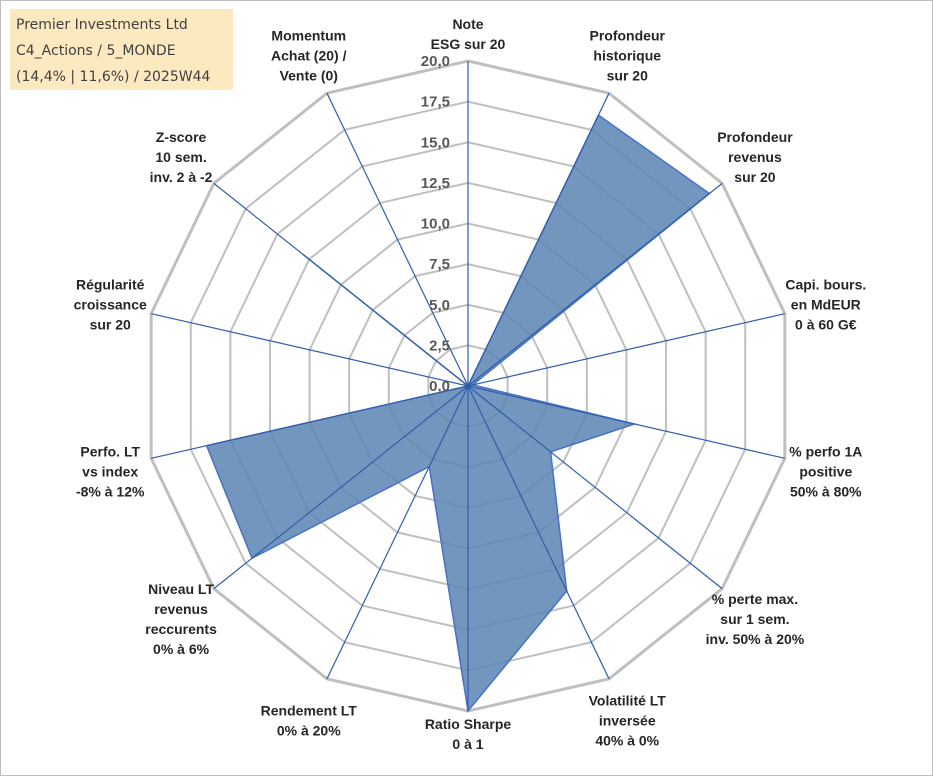 The height and width of the screenshot is (776, 933). I want to click on axis-label: % perte max. sur 1 sem. inv. 50% à 20%, so click(755, 619).